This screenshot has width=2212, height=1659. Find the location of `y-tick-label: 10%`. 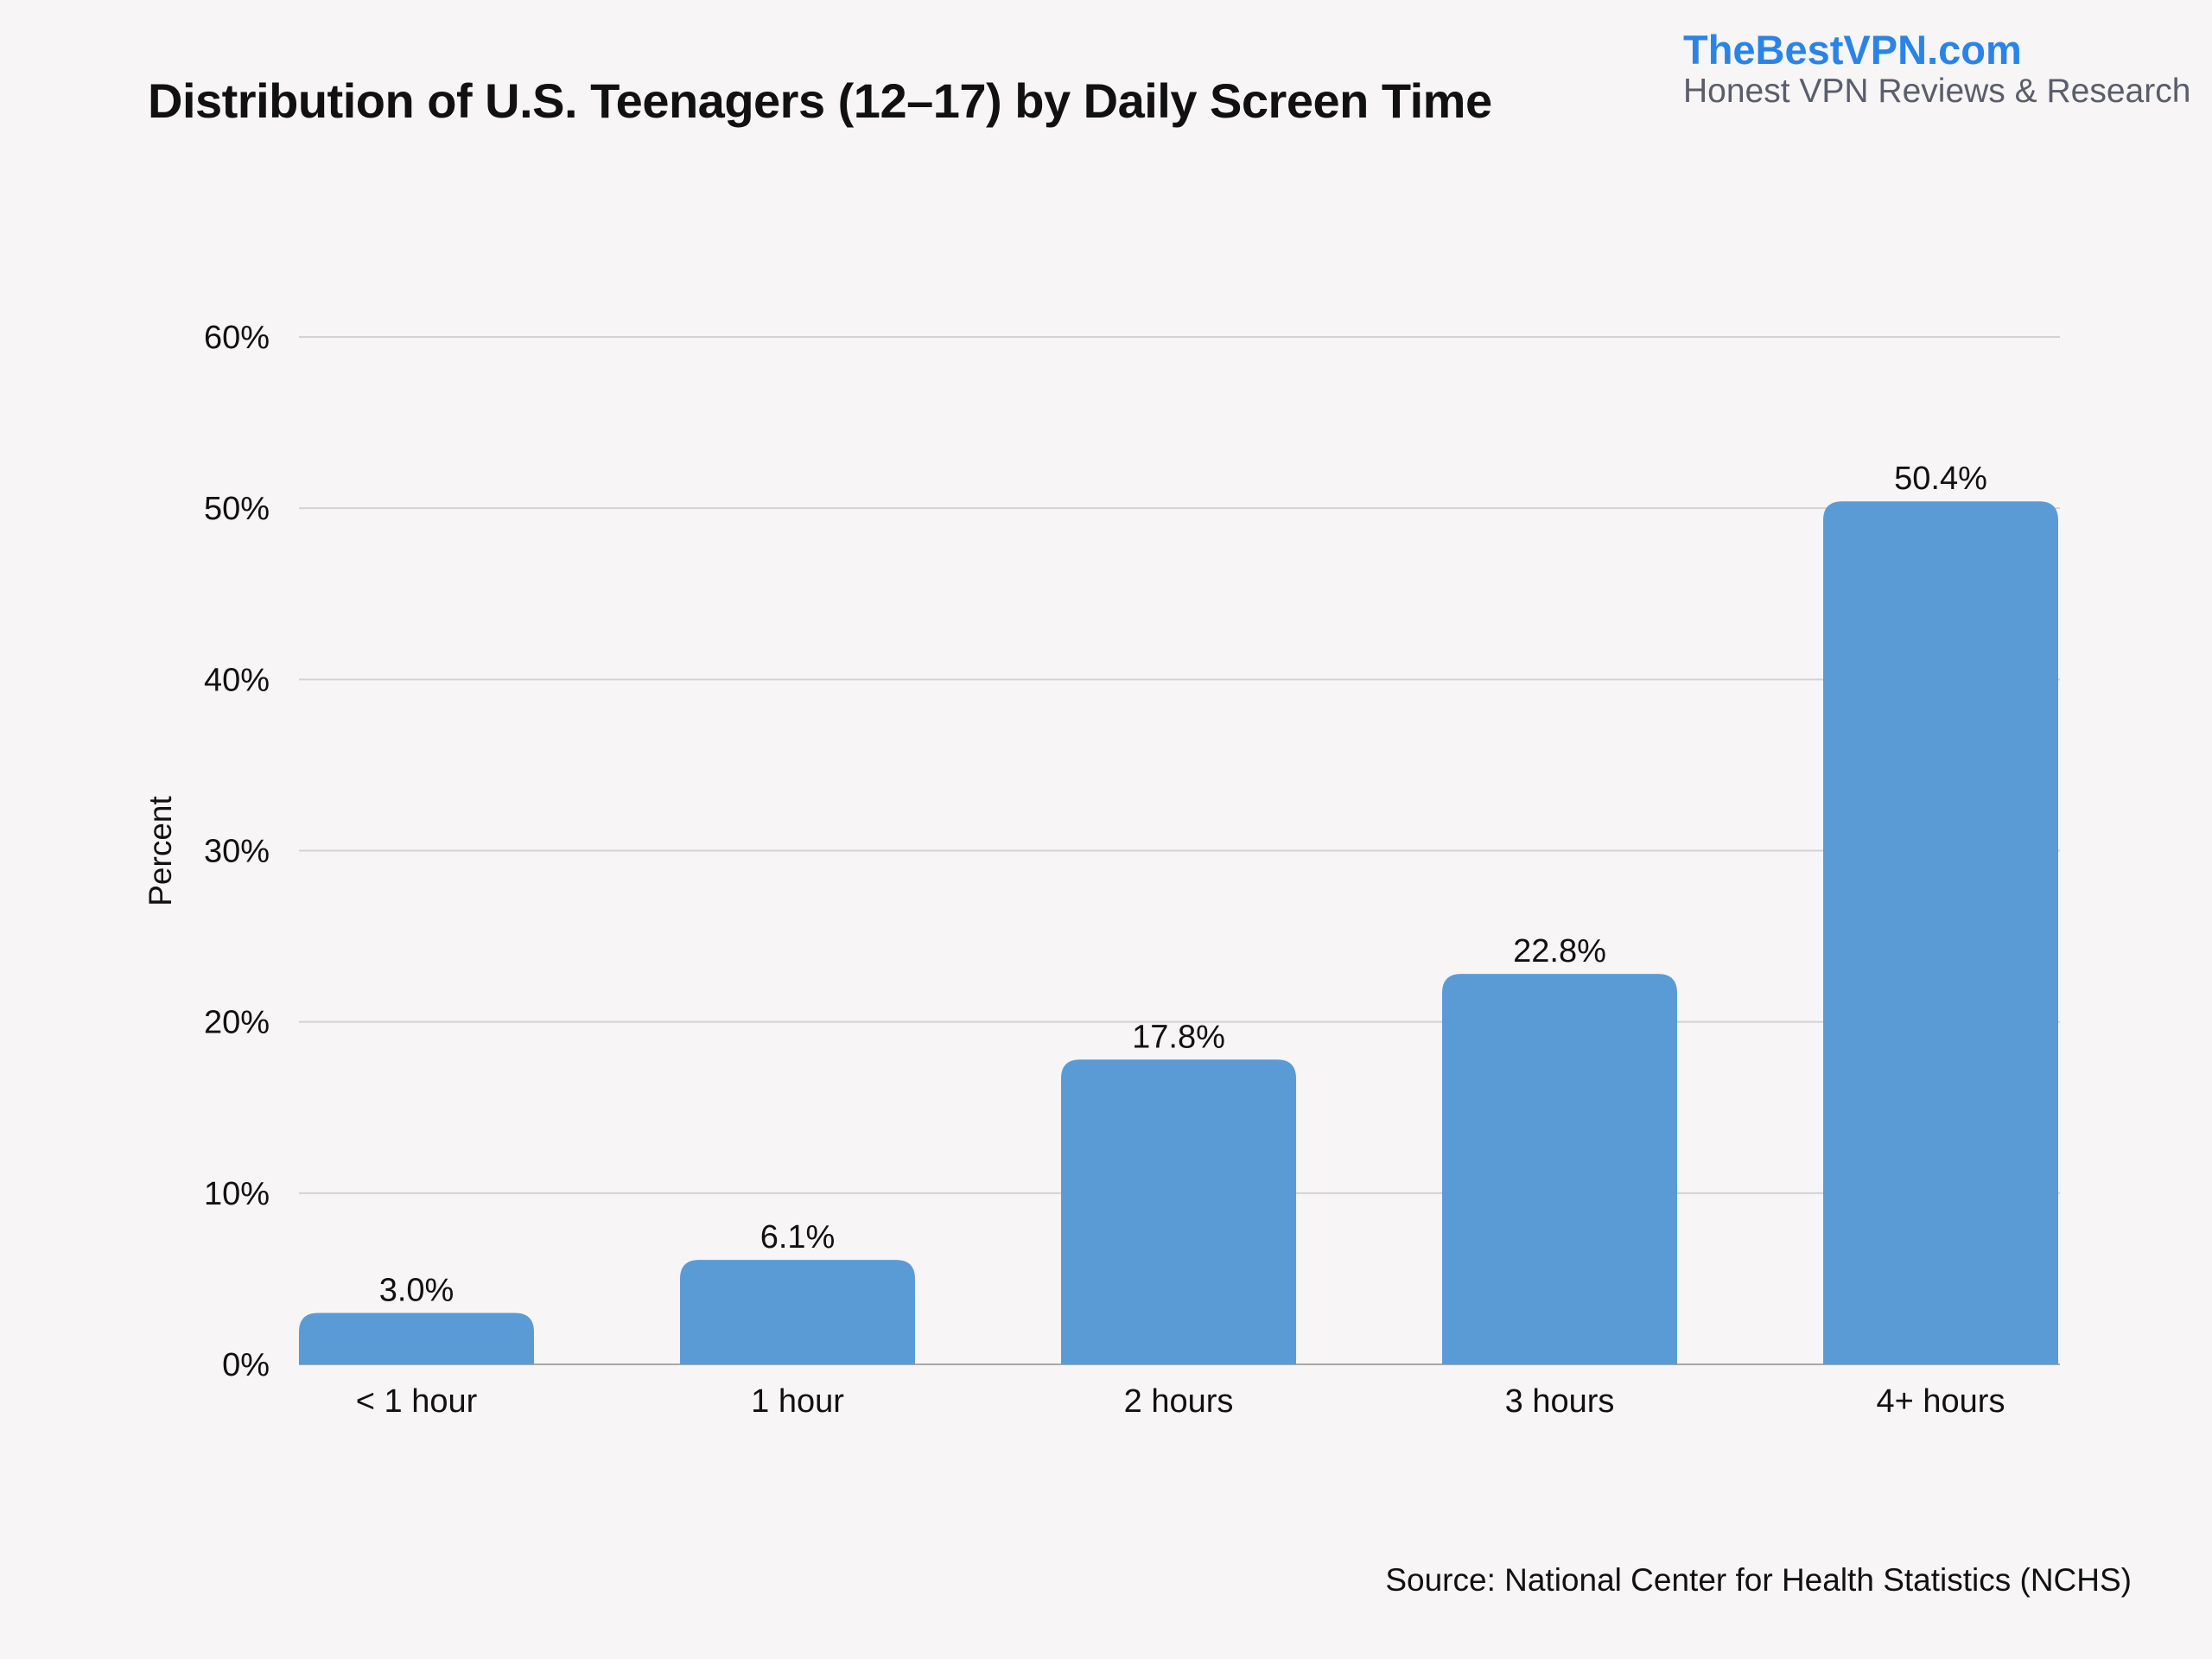

y-tick-label: 10% is located at coordinates (237, 1194).